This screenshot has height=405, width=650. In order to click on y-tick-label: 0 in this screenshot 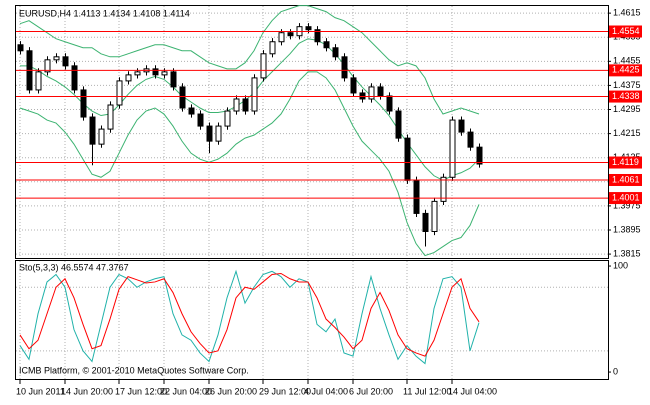, I will do `click(615, 371)`.